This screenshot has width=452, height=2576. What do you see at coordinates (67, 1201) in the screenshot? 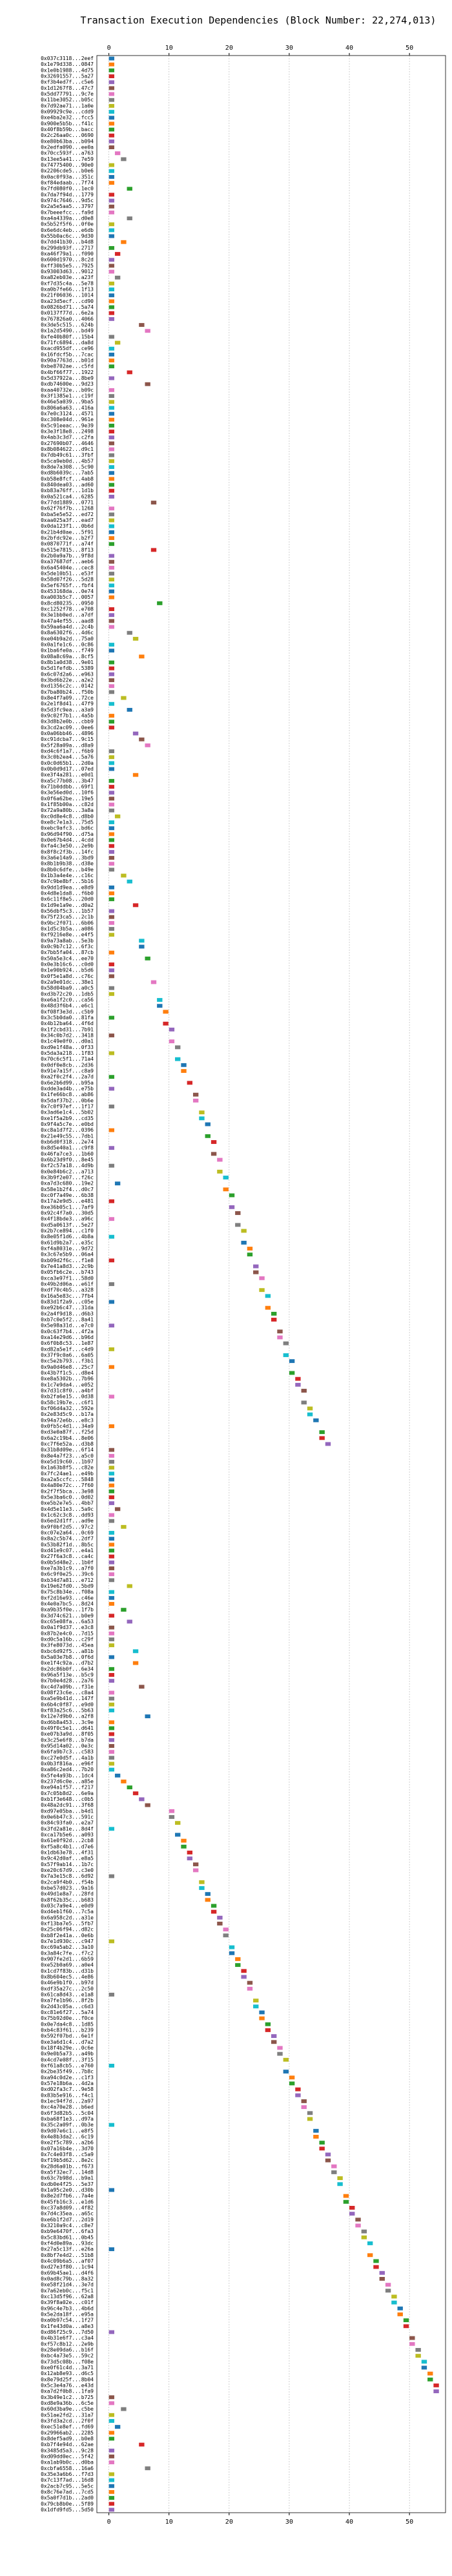
I see `y-tick-label: 0x17a2e9d5...e481` at bounding box center [67, 1201].